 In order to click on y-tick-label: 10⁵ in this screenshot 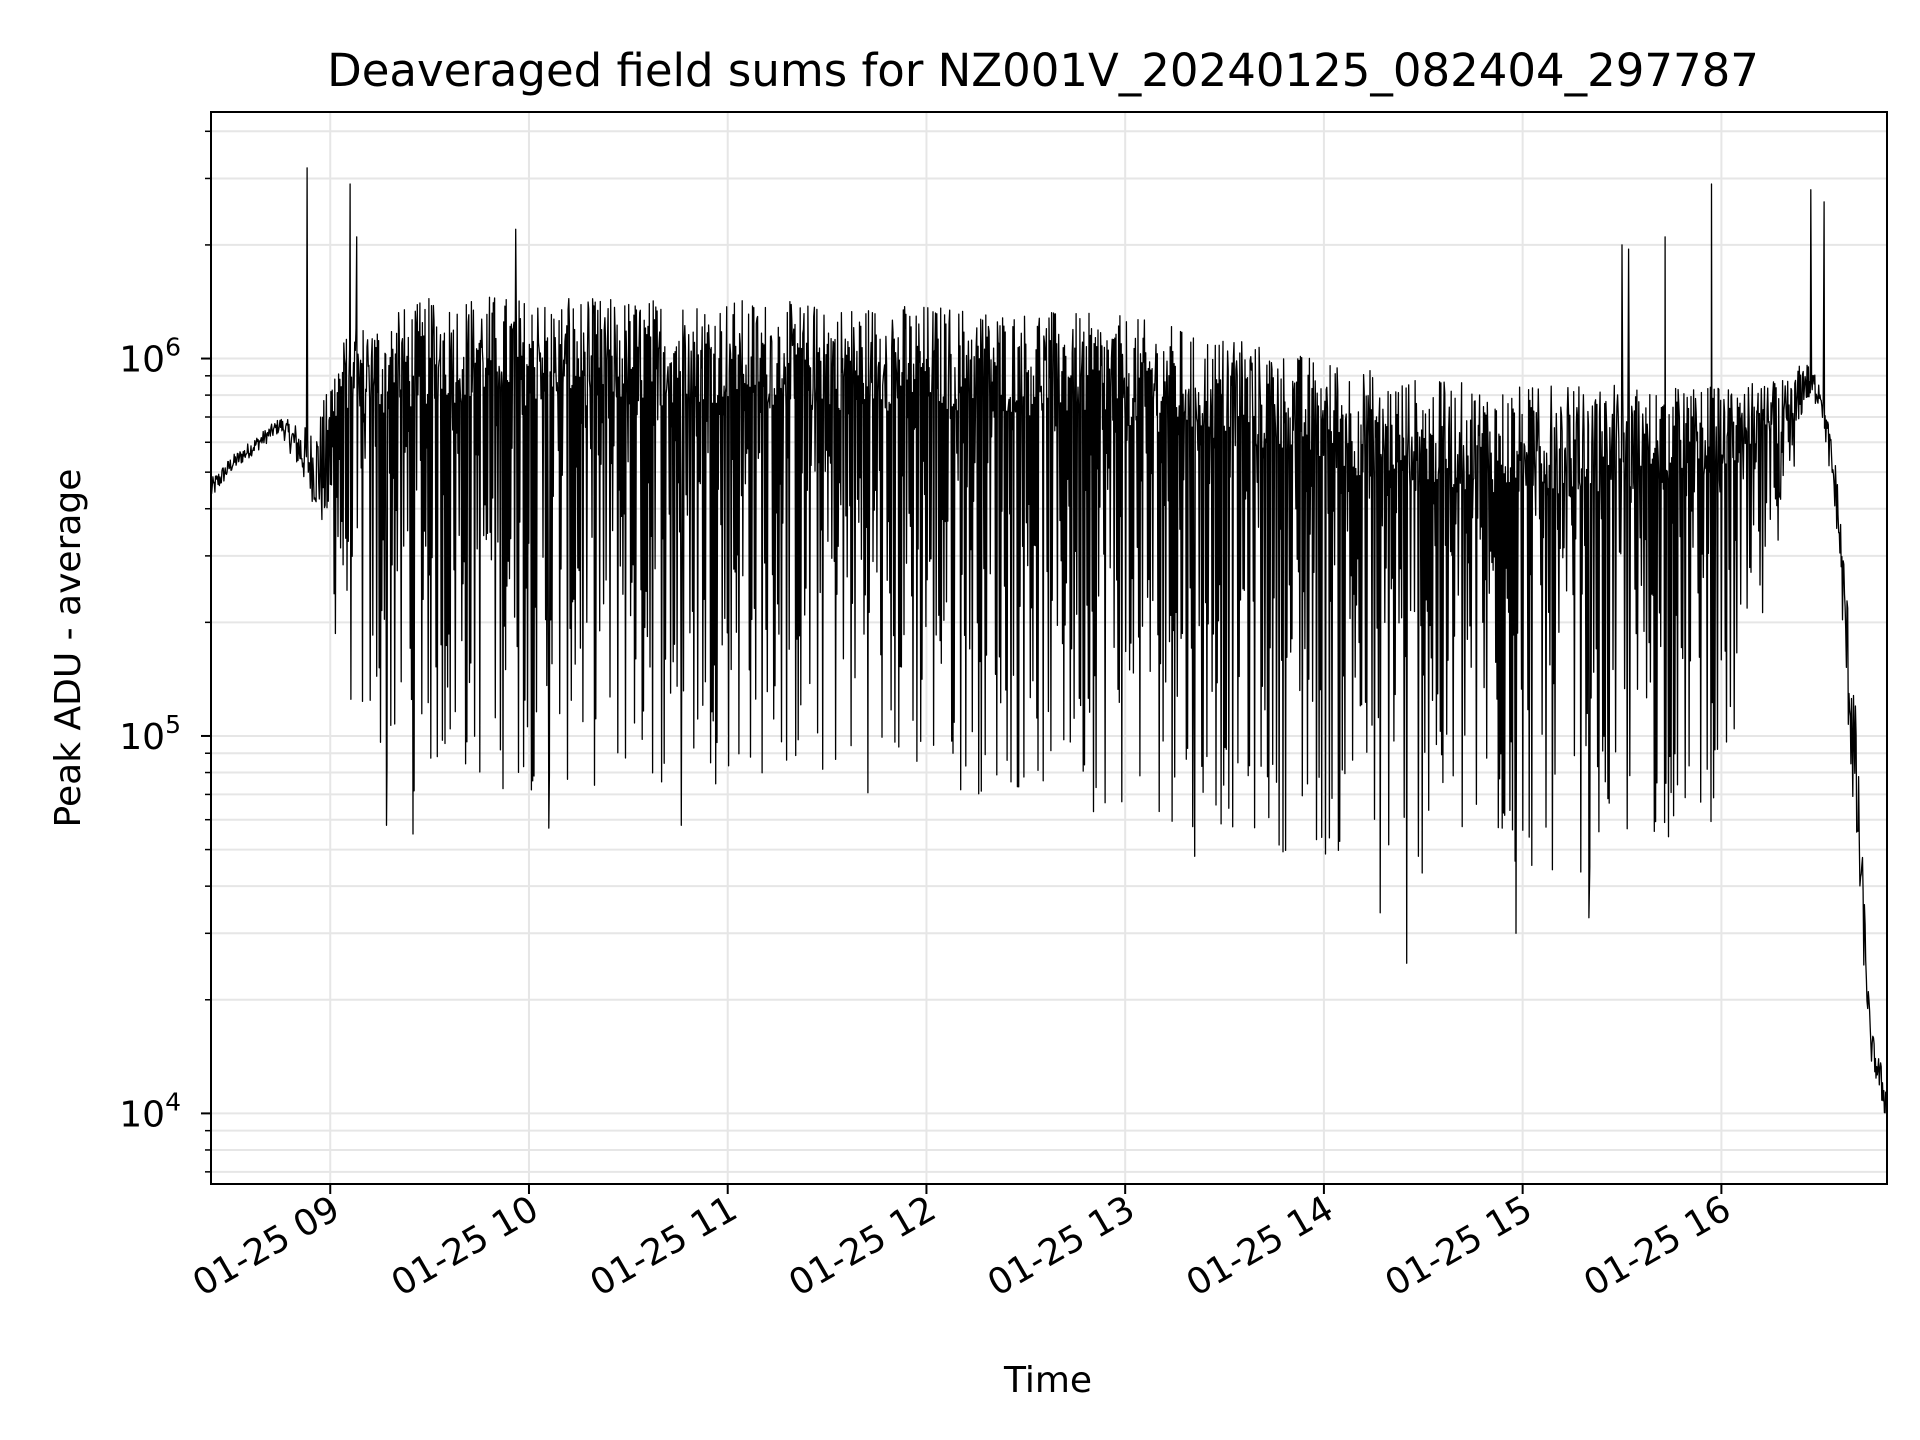, I will do `click(150, 734)`.